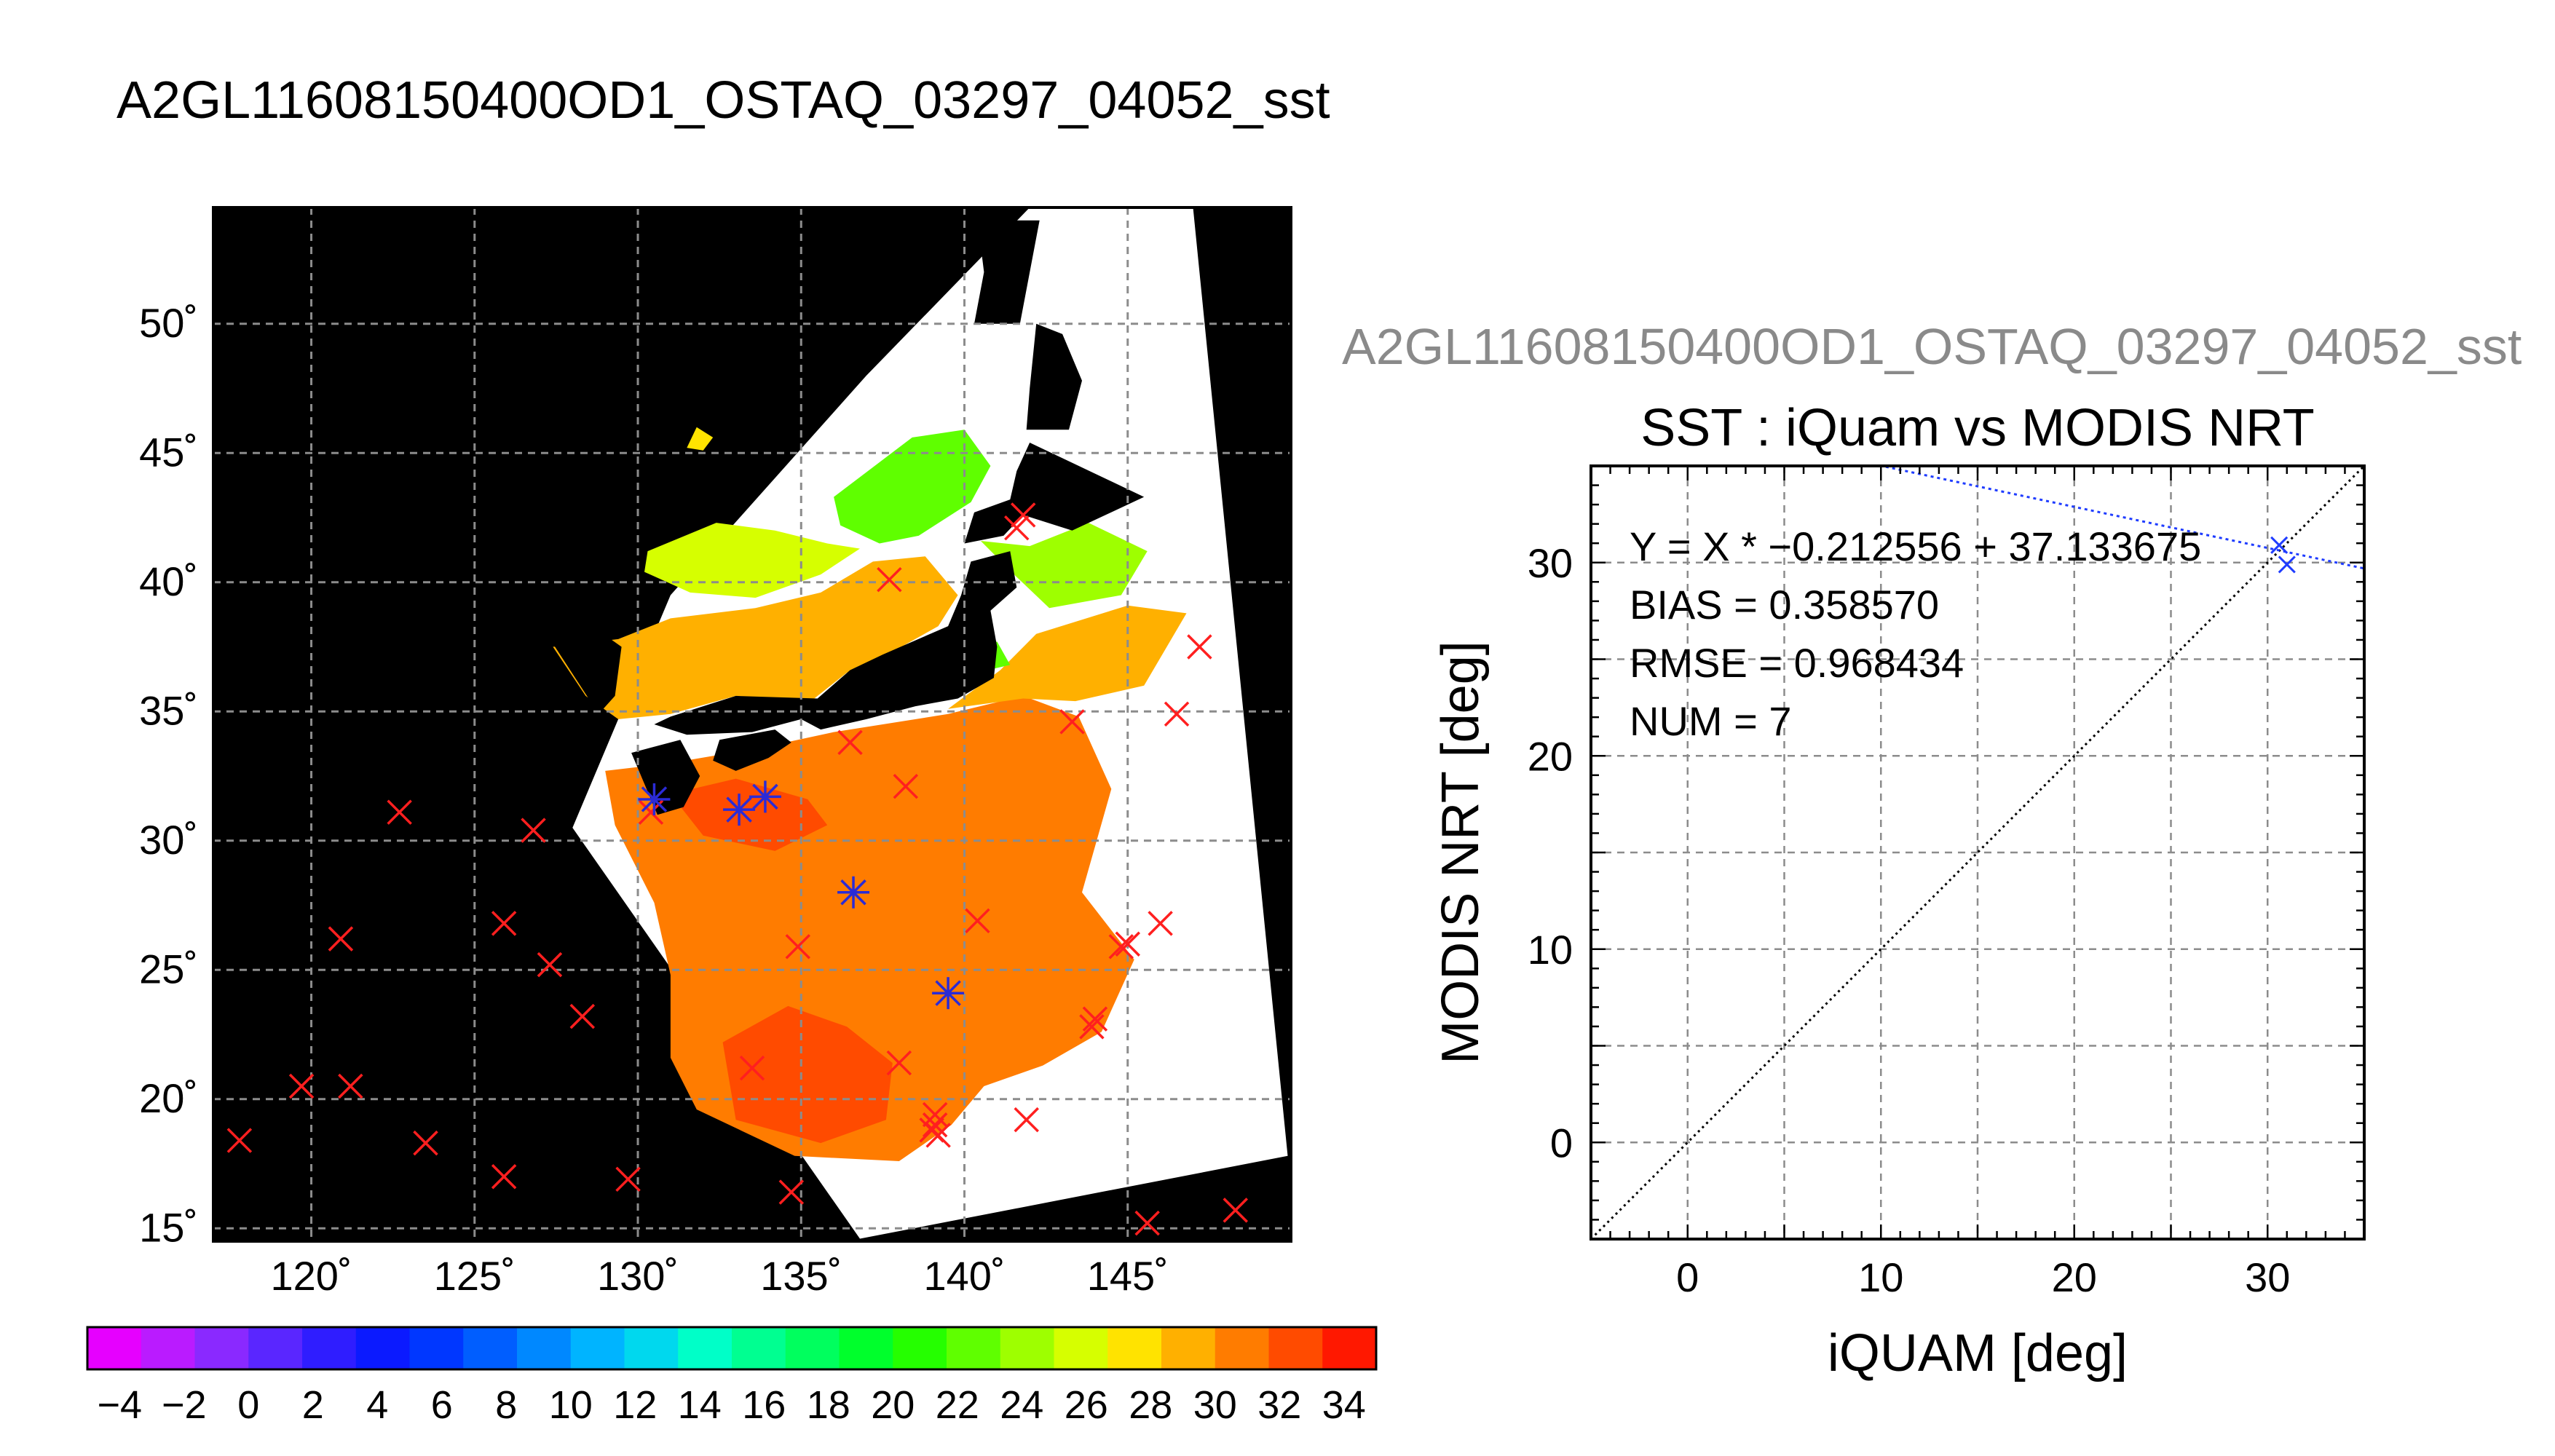  Describe the element at coordinates (957, 1405) in the screenshot. I see `colorbar-tick-label: 22` at that location.